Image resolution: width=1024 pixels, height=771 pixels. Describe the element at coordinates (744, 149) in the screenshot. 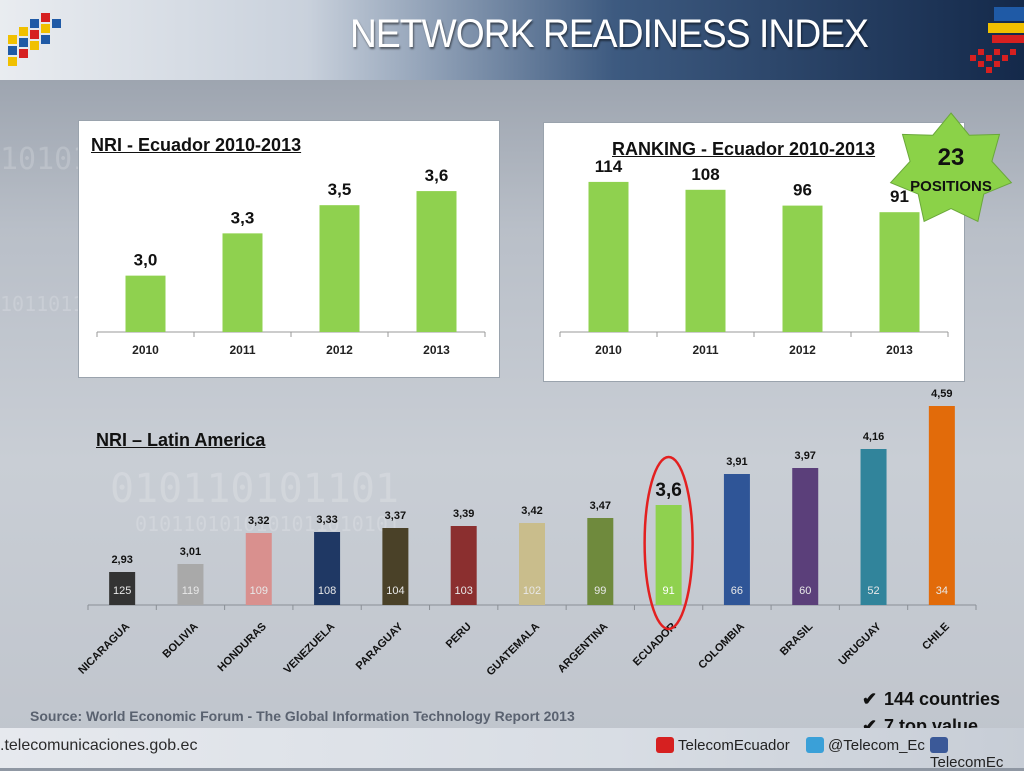

I see `chart-title: RANKING - Ecuador 2010-2013` at that location.